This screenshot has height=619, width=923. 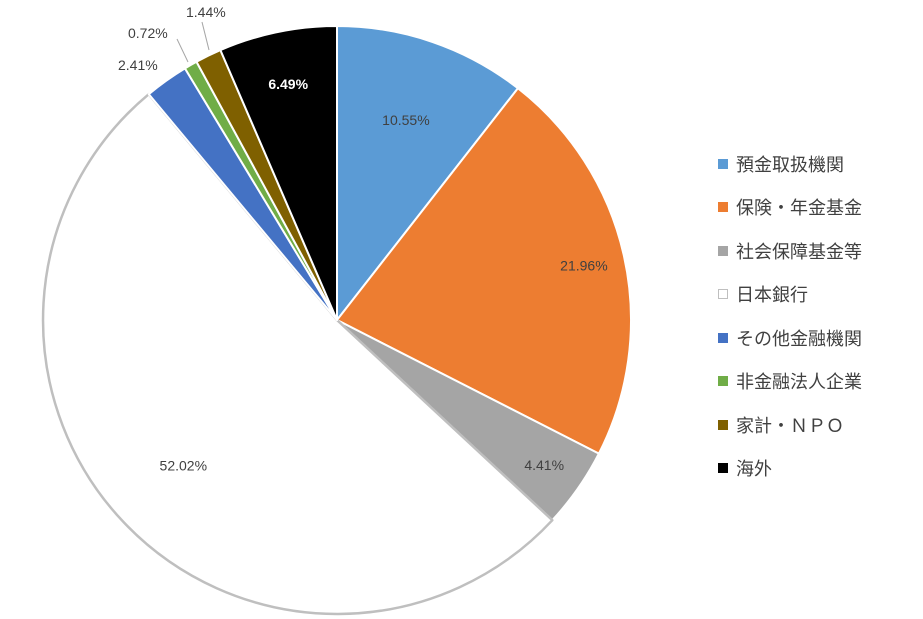 I want to click on legend-item-7: 海外, so click(x=818, y=469).